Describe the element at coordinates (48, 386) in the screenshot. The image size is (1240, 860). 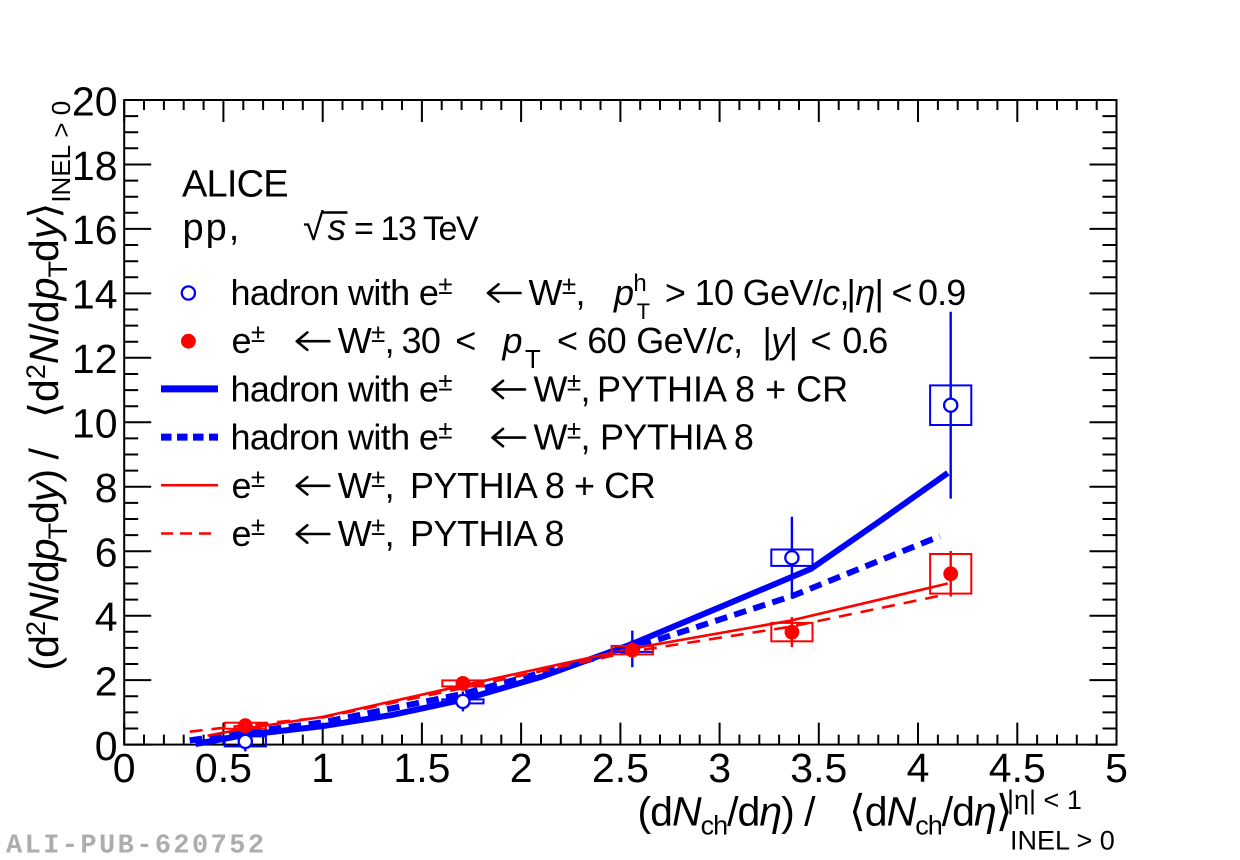
I see `svg-text:(d2N/dpTdy) / ⟨d2N/dpTdy⟩INE: (d2N/dpTdy) / ⟨d2N/dpTdy⟩INEL > 0` at that location.